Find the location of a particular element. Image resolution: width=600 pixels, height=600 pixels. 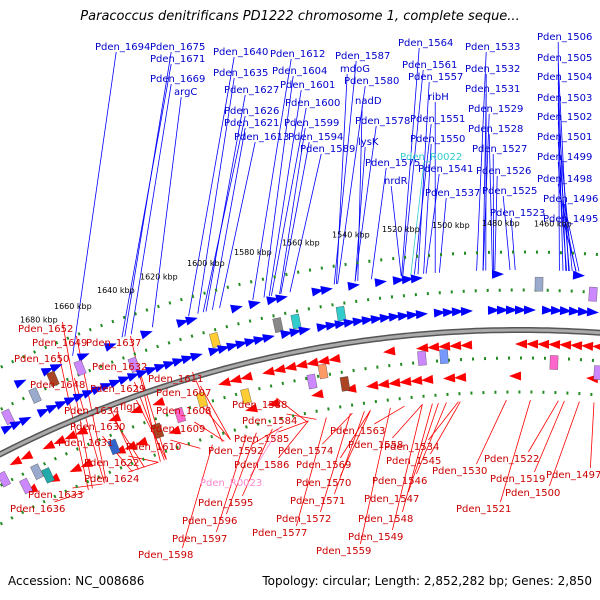

top-gene-label: Pden_1531 is located at coordinates (492, 89).